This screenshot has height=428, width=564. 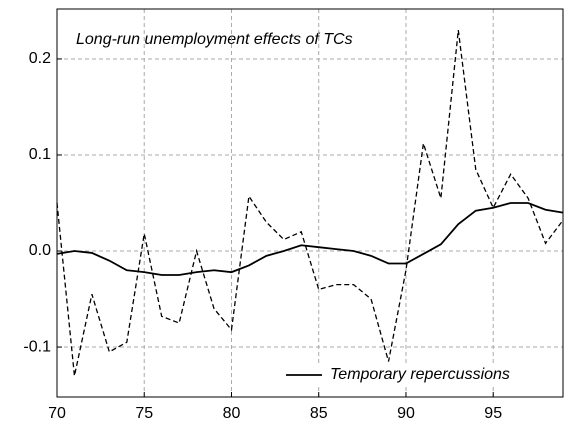 What do you see at coordinates (493, 413) in the screenshot?
I see `x-tick-label: 95` at bounding box center [493, 413].